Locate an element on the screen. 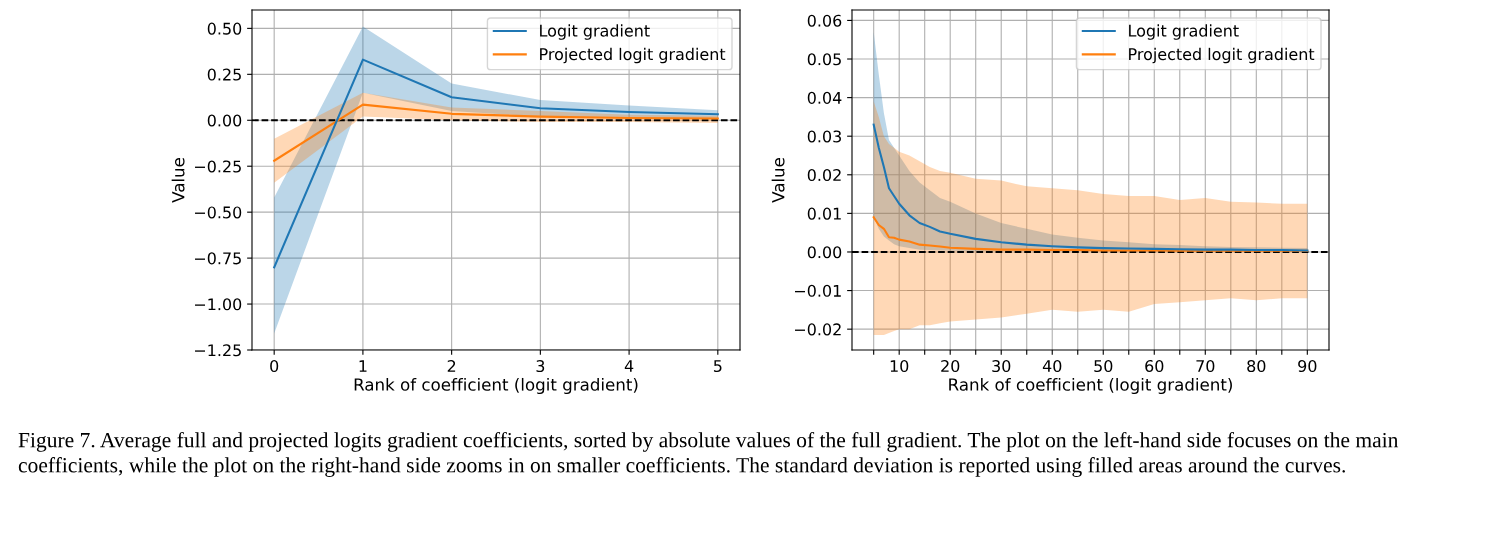 This screenshot has width=1491, height=535. x-tick-label: 10 is located at coordinates (899, 366).